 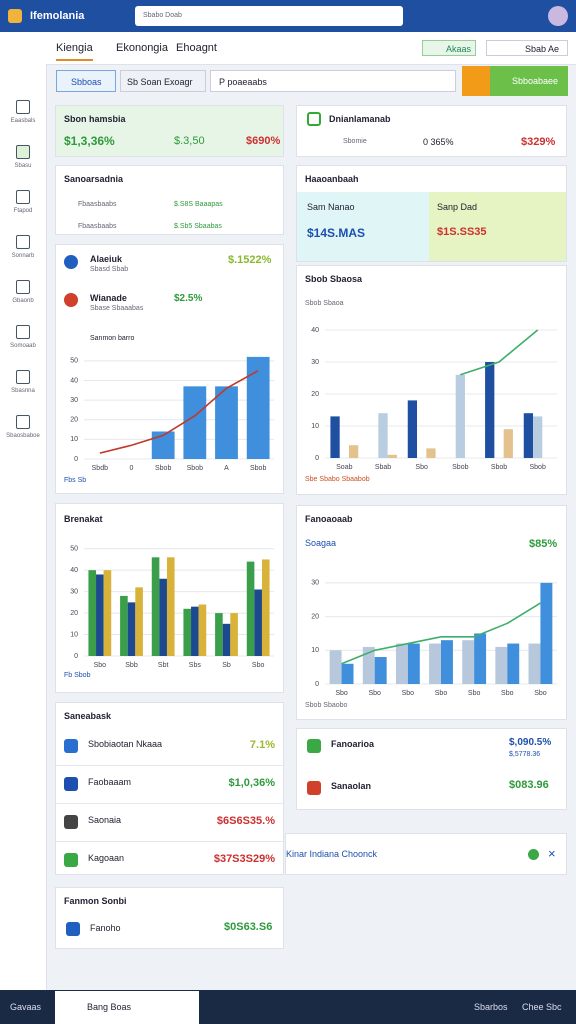 What do you see at coordinates (315, 583) in the screenshot?
I see `y-tick-label: 30` at bounding box center [315, 583].